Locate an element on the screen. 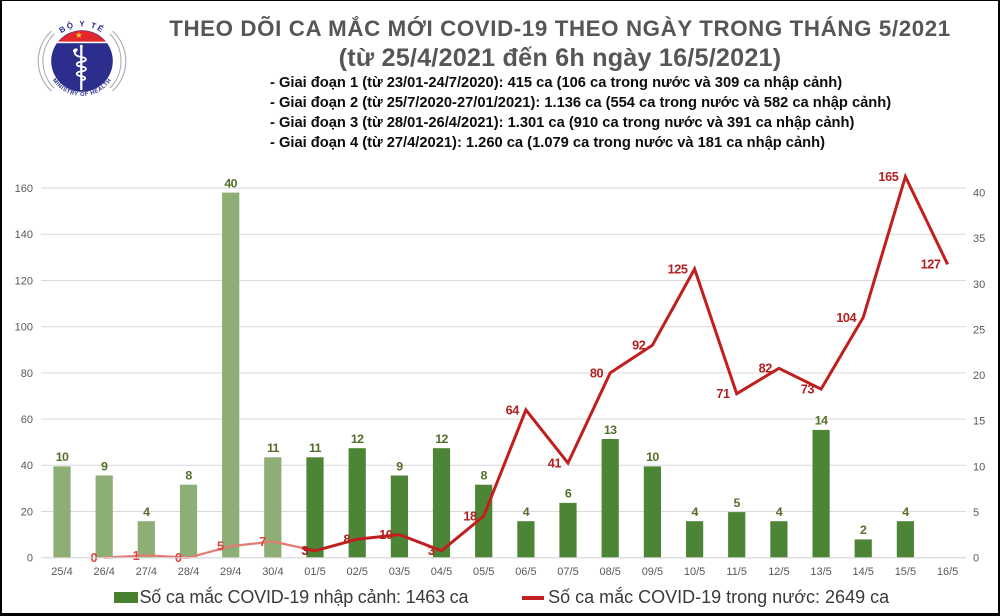  svg-text: 73 is located at coordinates (808, 390).